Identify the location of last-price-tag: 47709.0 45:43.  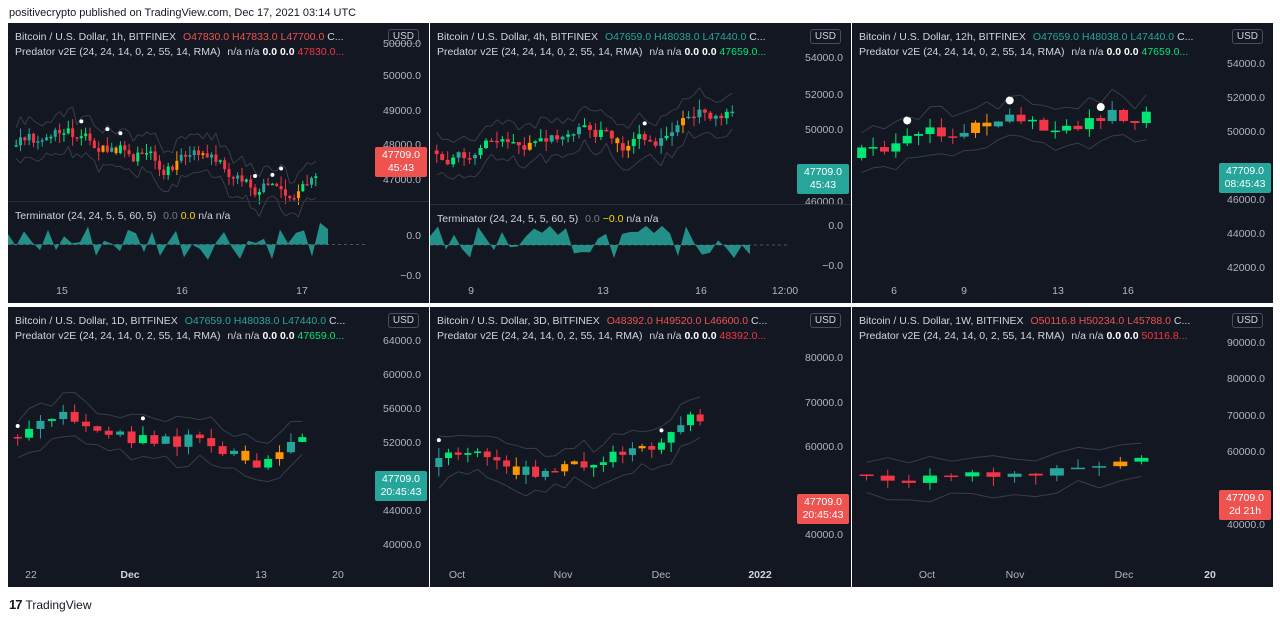
(401, 162).